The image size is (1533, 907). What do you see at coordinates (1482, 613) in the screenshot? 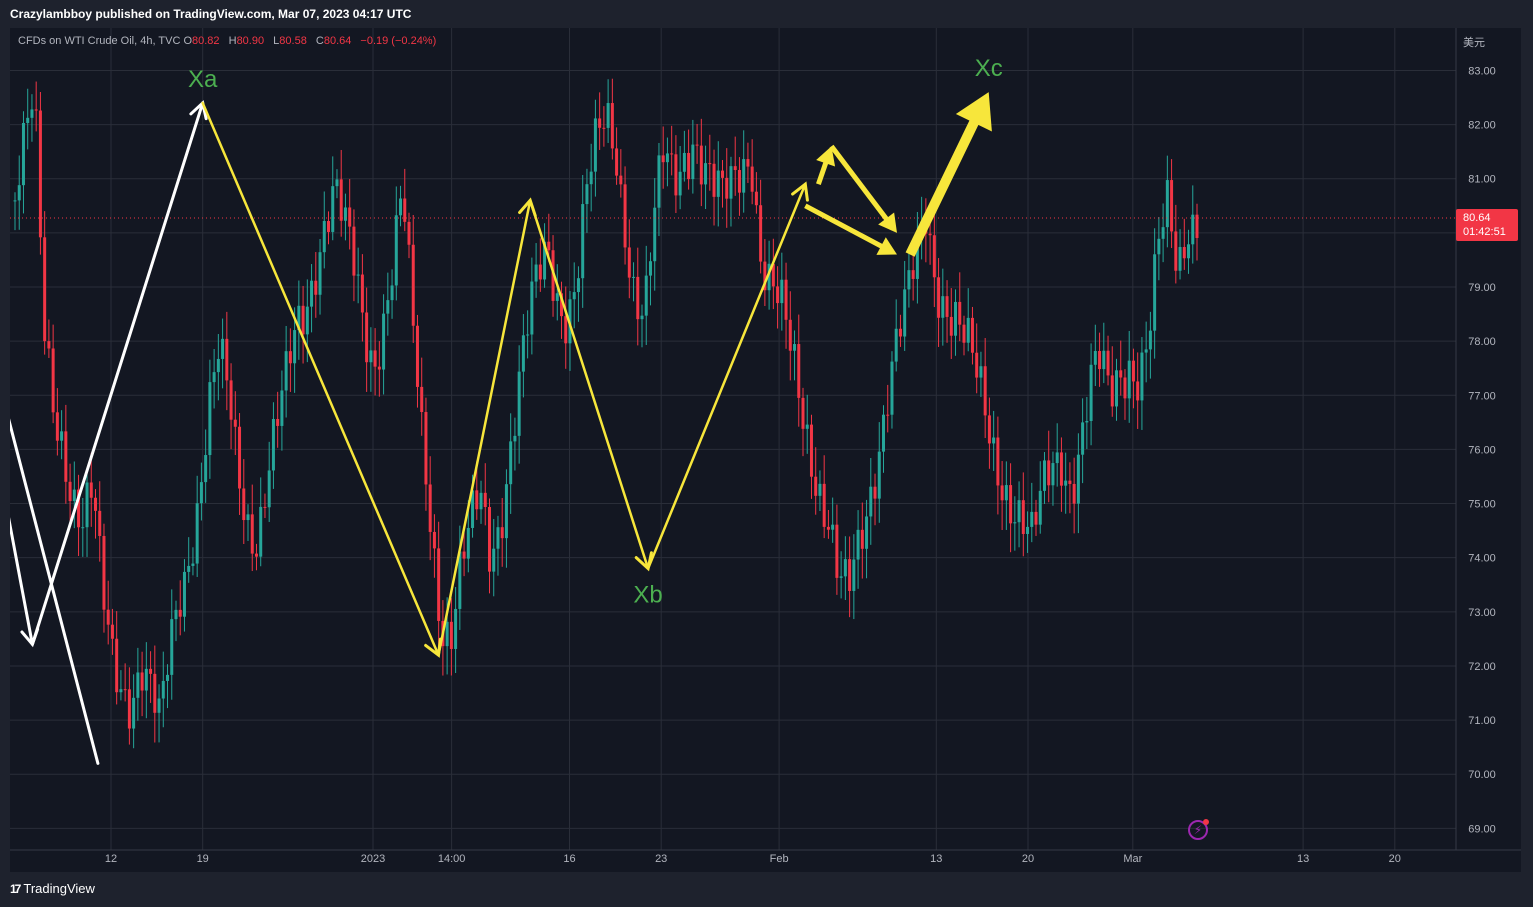
I see `price-tick-label: 73.00` at bounding box center [1482, 613].